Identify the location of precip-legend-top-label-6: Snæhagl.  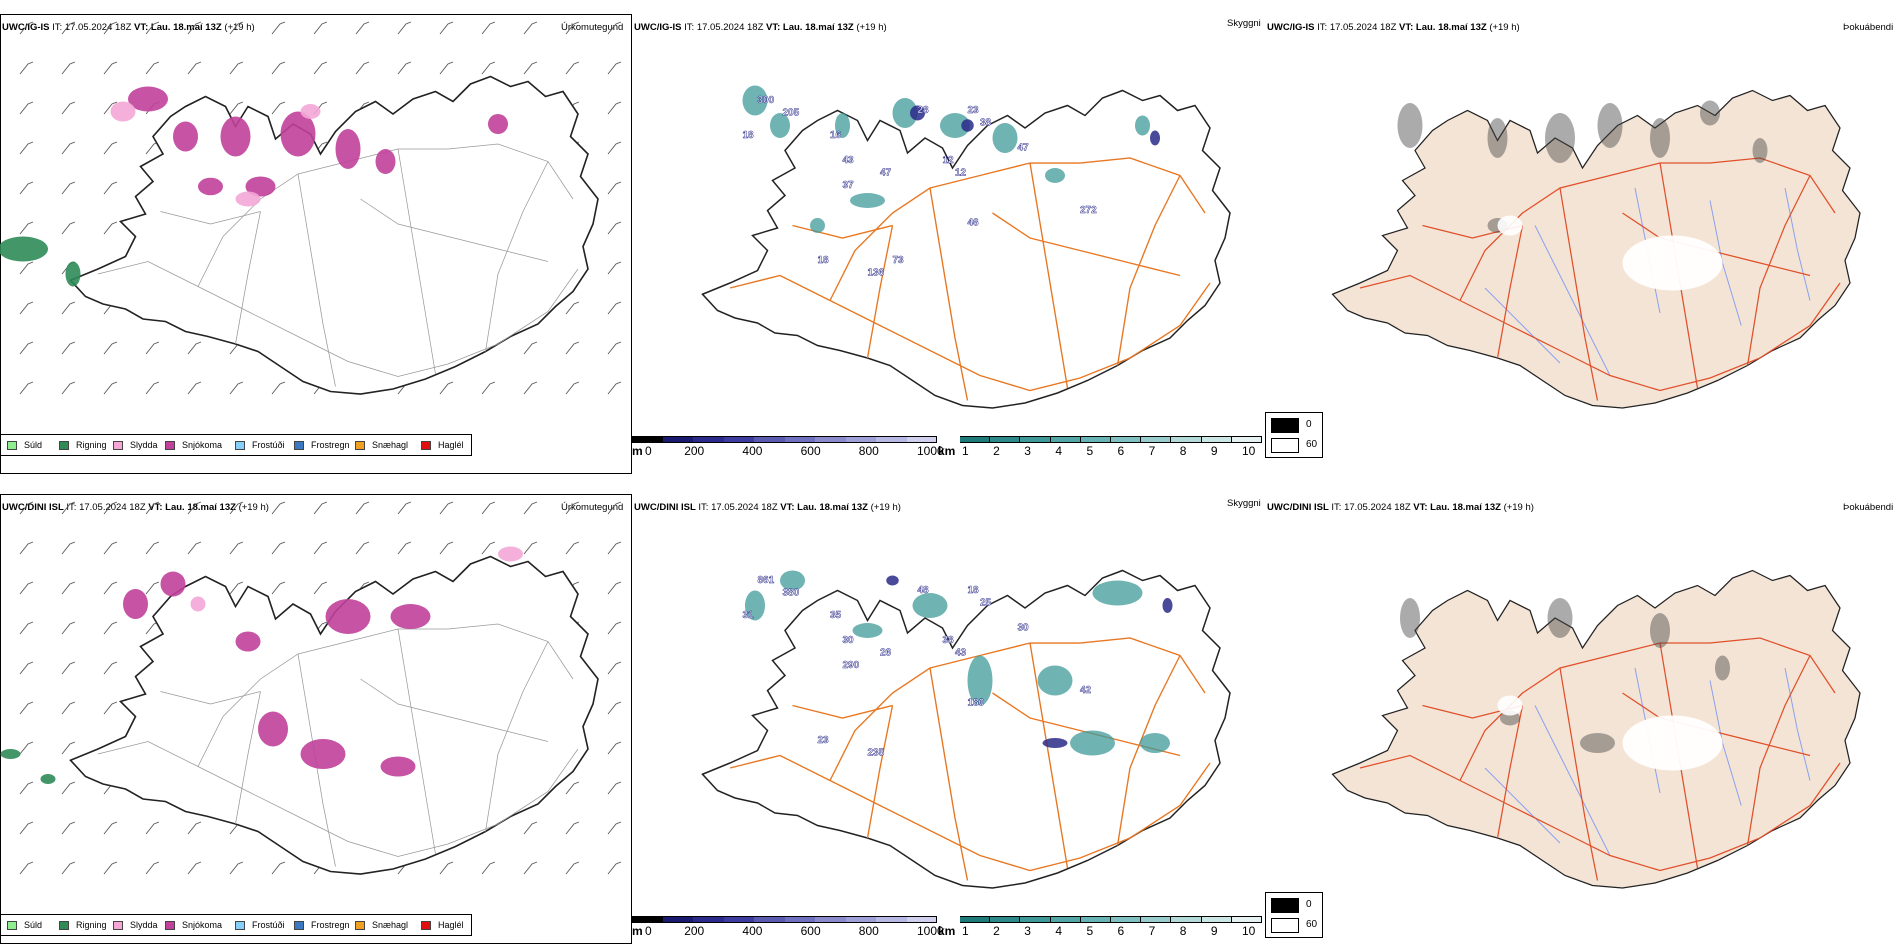
(390, 445).